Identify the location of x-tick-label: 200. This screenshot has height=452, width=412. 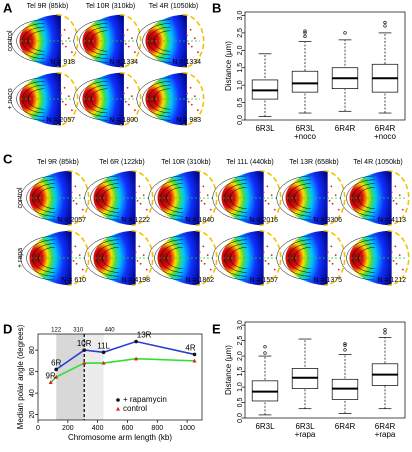
(68, 428).